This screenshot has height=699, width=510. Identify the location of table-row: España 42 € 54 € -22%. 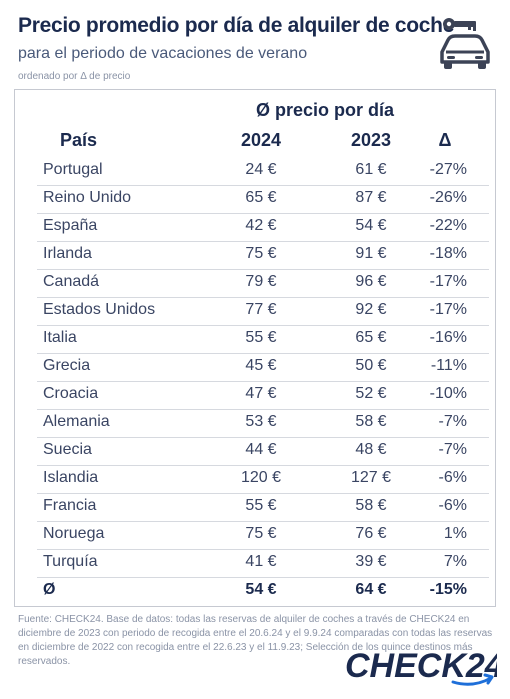
(263, 227).